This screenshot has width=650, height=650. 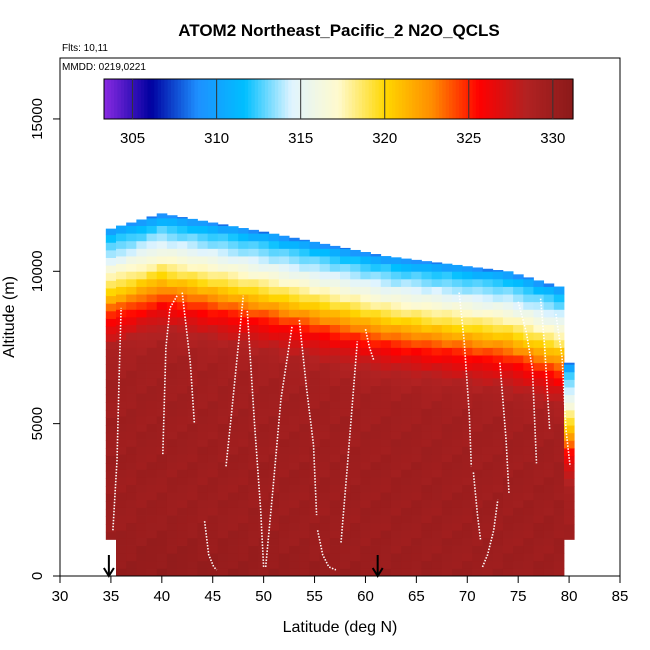 What do you see at coordinates (548, 99) in the screenshot?
I see `colorbar-segment` at bounding box center [548, 99].